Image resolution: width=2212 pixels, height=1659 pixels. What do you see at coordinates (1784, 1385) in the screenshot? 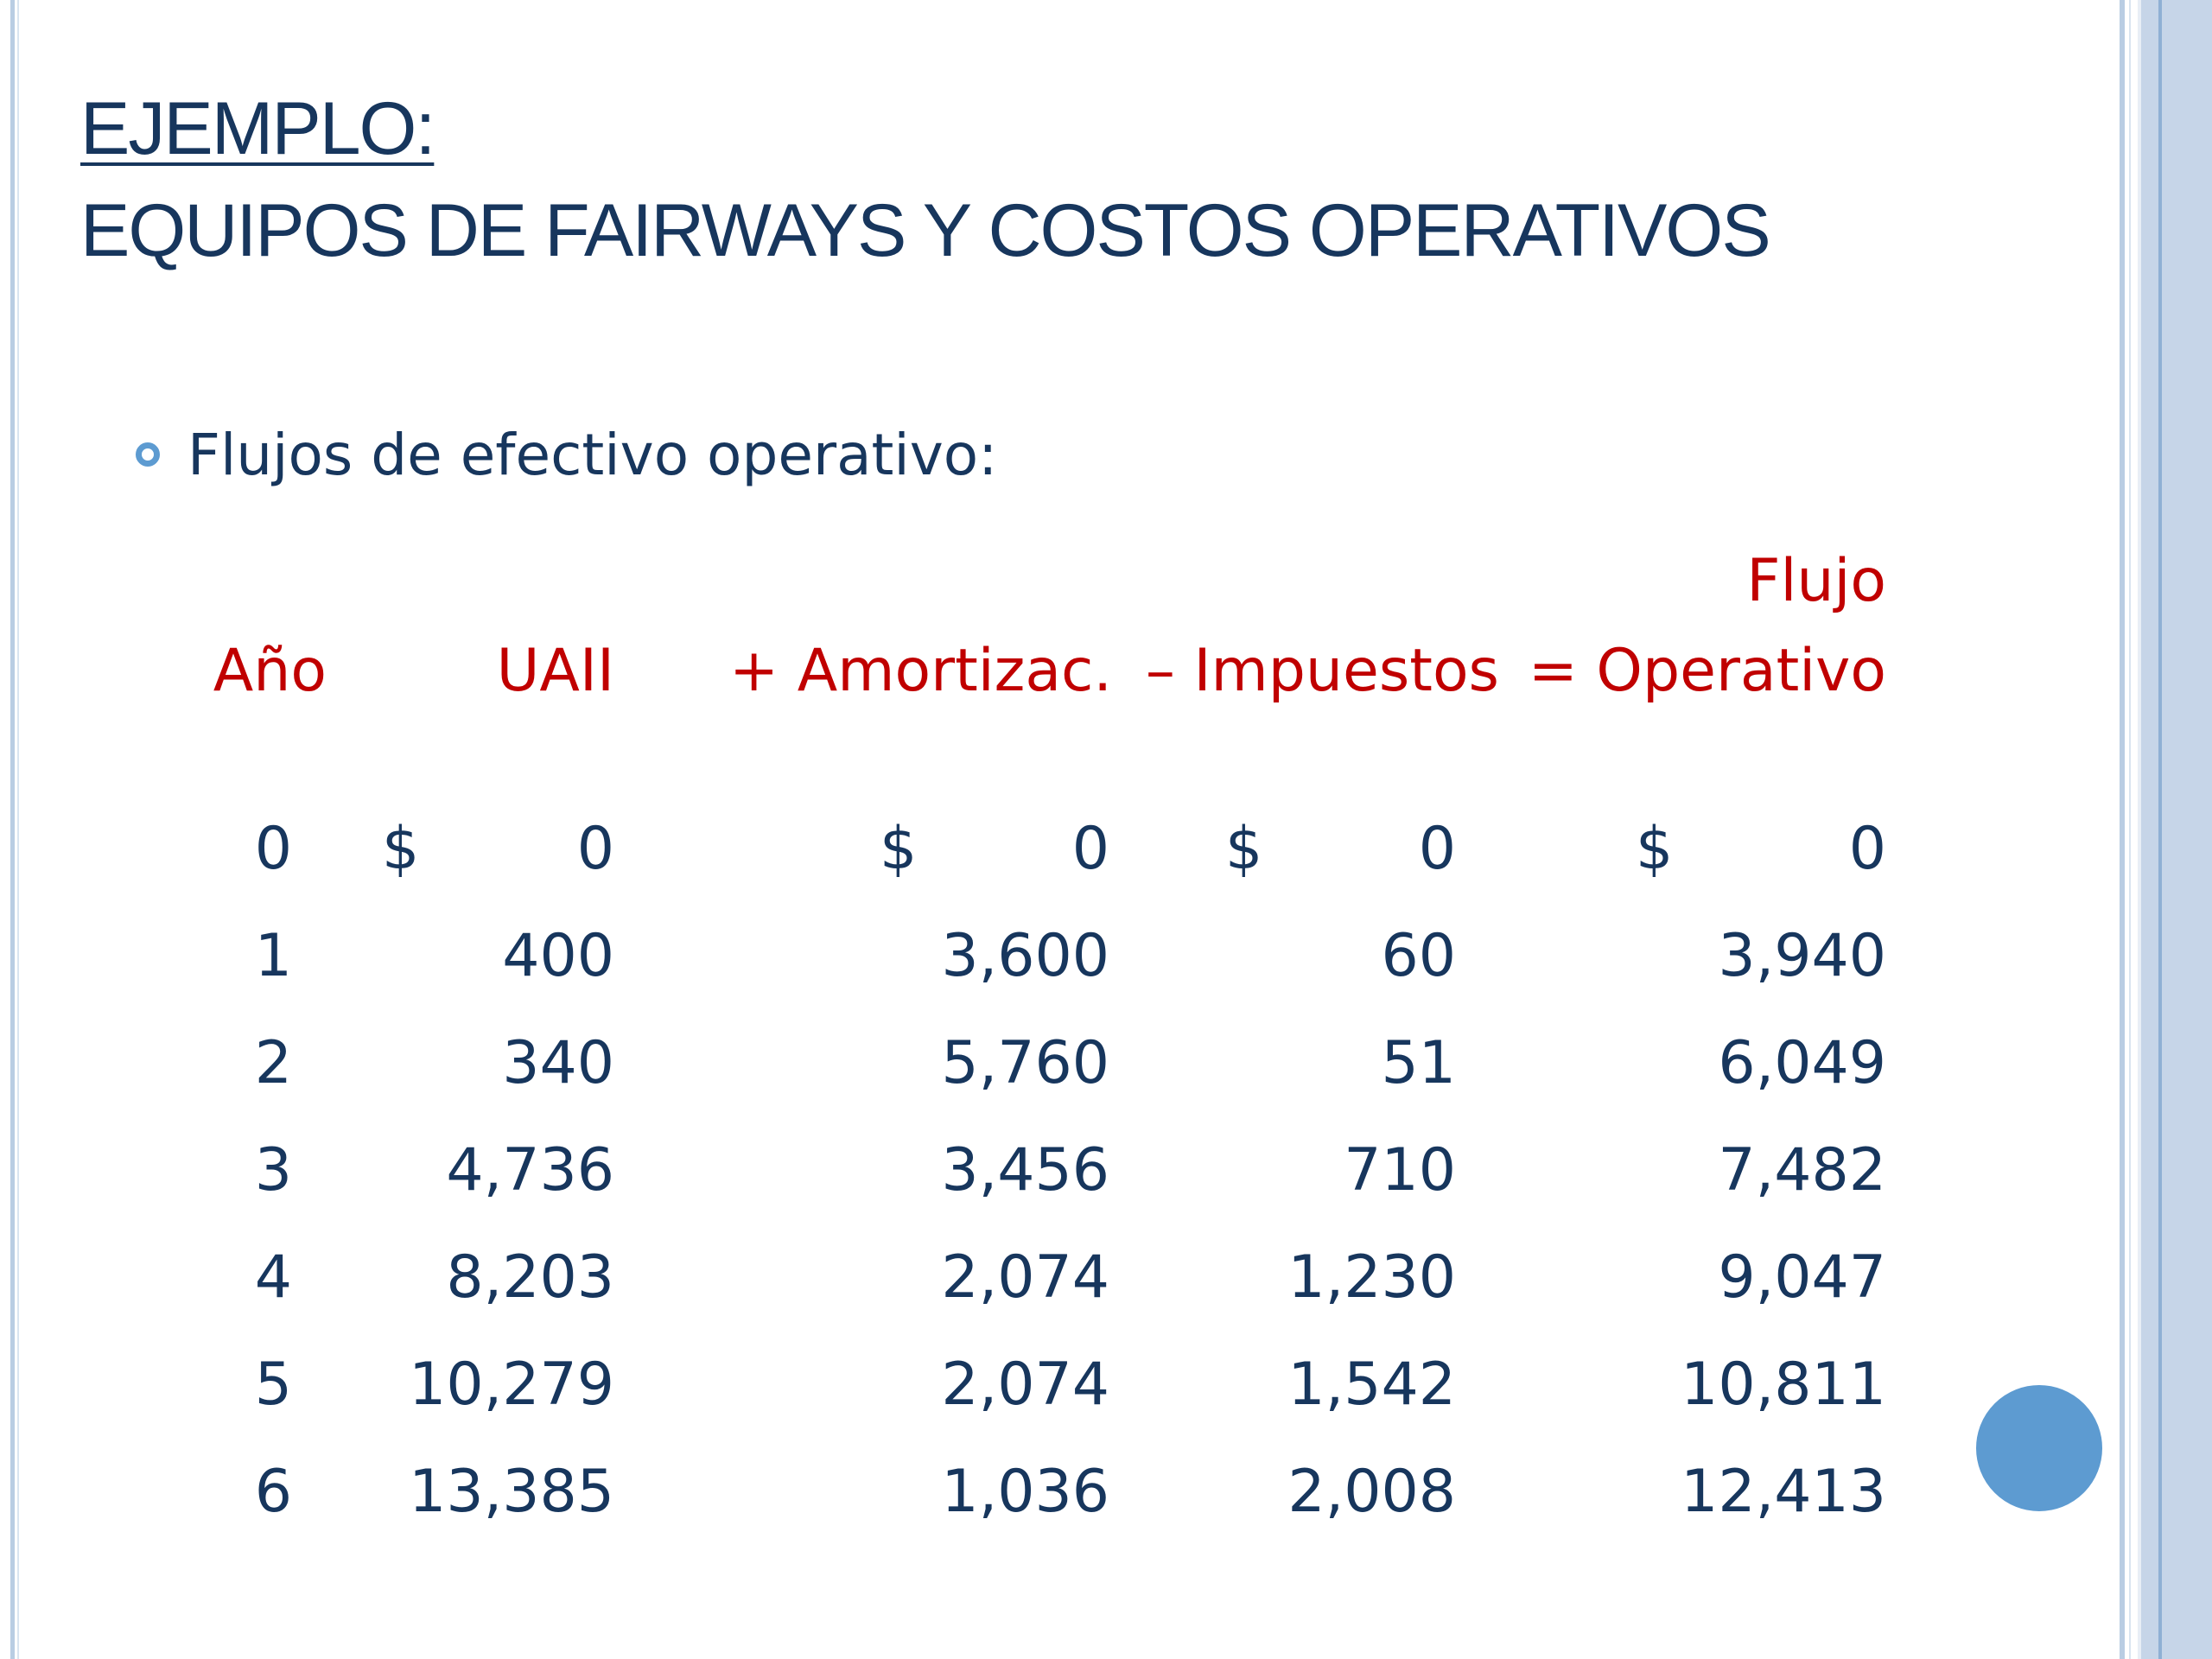
I see `table-cell-flow: 10,811` at bounding box center [1784, 1385].